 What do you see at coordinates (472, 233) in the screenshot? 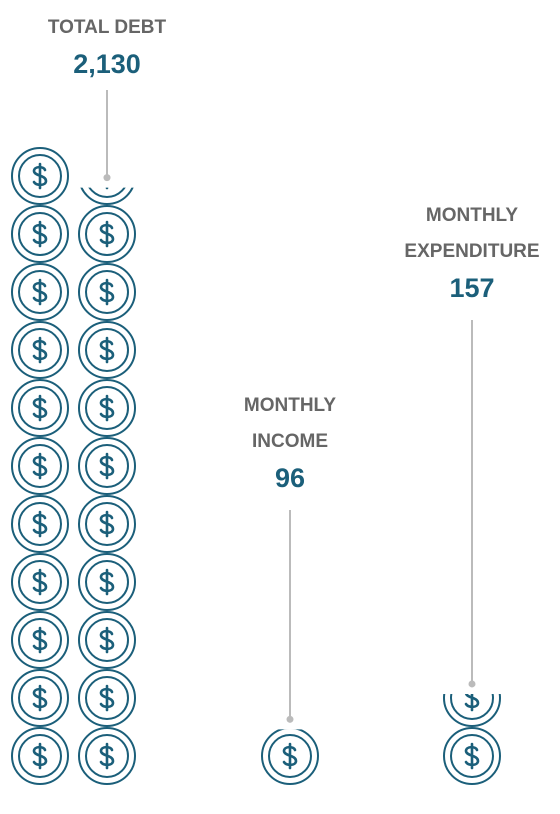
I see `item-label: MONTHLY EXPENDITURE` at bounding box center [472, 233].